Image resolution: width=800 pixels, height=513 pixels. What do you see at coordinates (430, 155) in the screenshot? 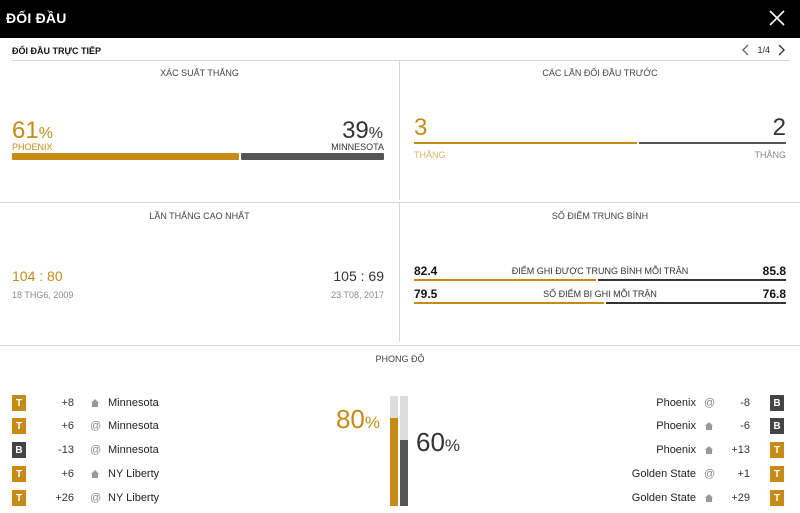
I see `home-wins-label: THẮNG` at bounding box center [430, 155].